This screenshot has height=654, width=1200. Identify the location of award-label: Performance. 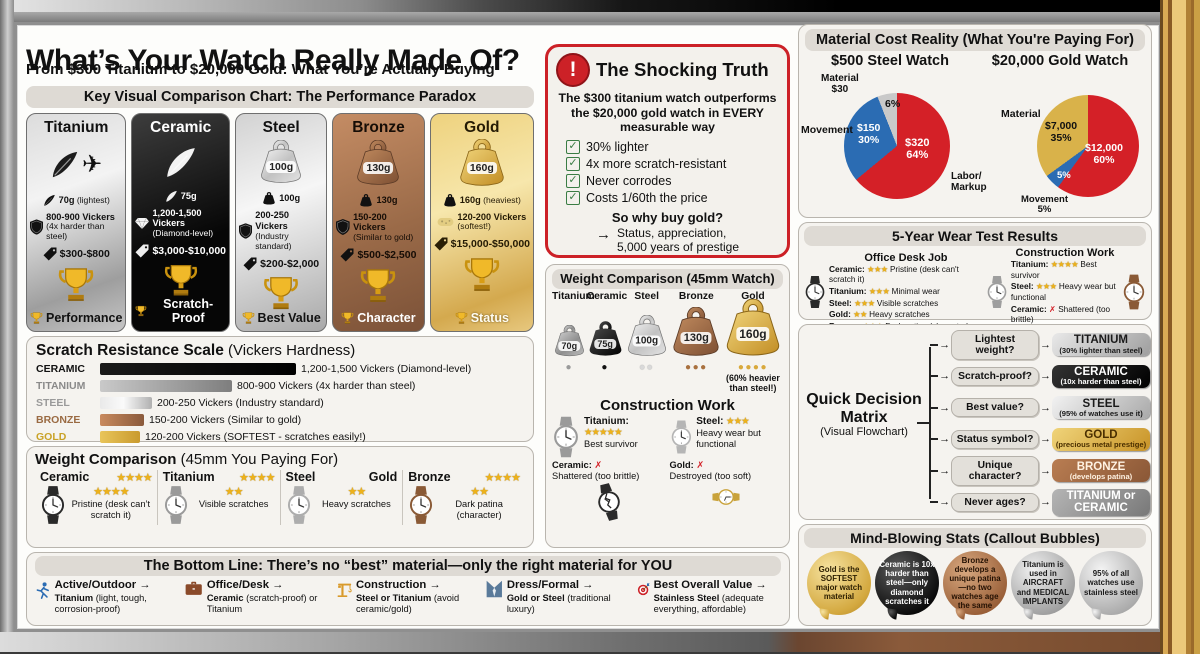
(84, 318).